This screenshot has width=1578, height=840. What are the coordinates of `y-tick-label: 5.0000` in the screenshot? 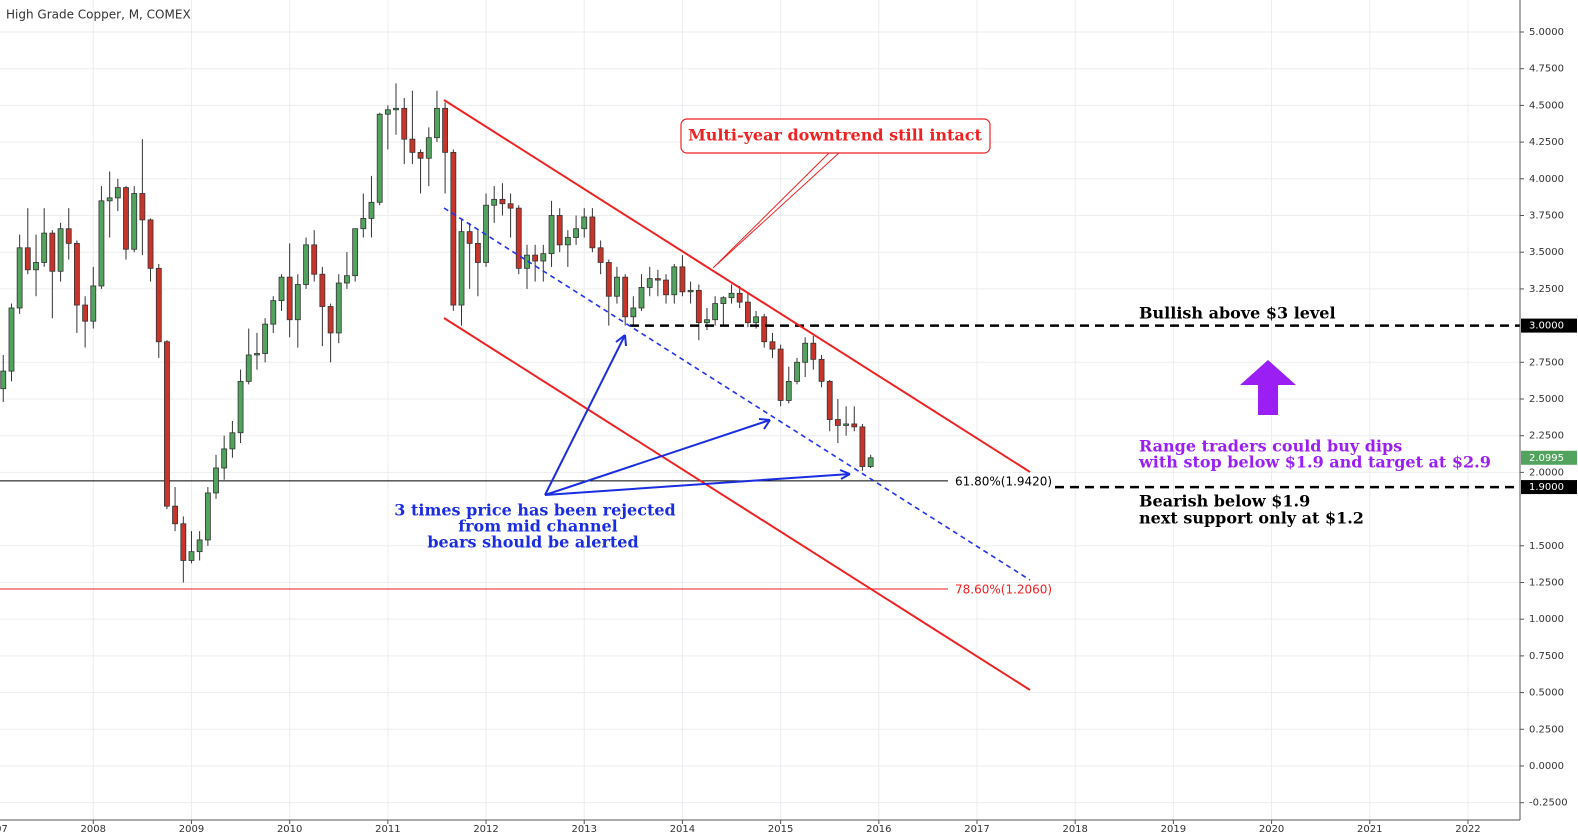 It's located at (1546, 32).